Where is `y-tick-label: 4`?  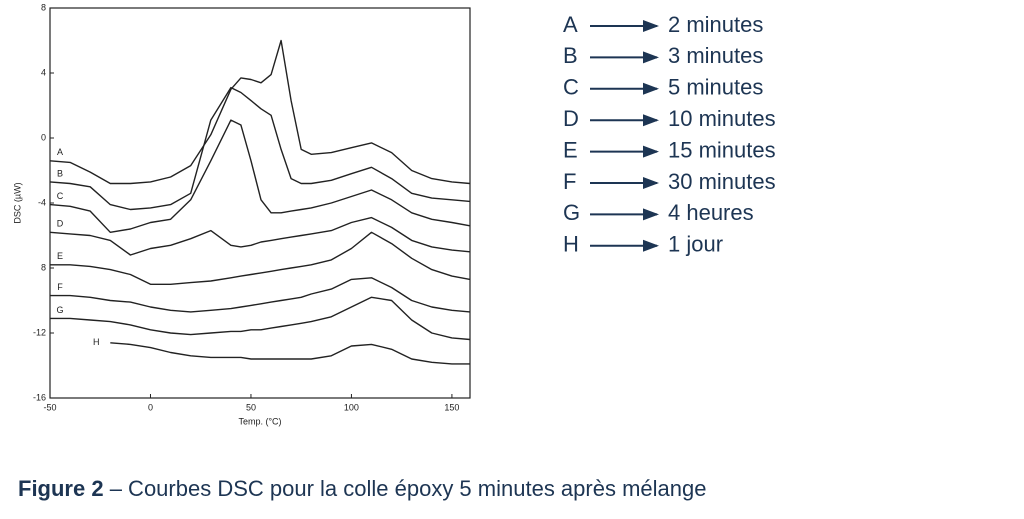 y-tick-label: 4 is located at coordinates (43, 72).